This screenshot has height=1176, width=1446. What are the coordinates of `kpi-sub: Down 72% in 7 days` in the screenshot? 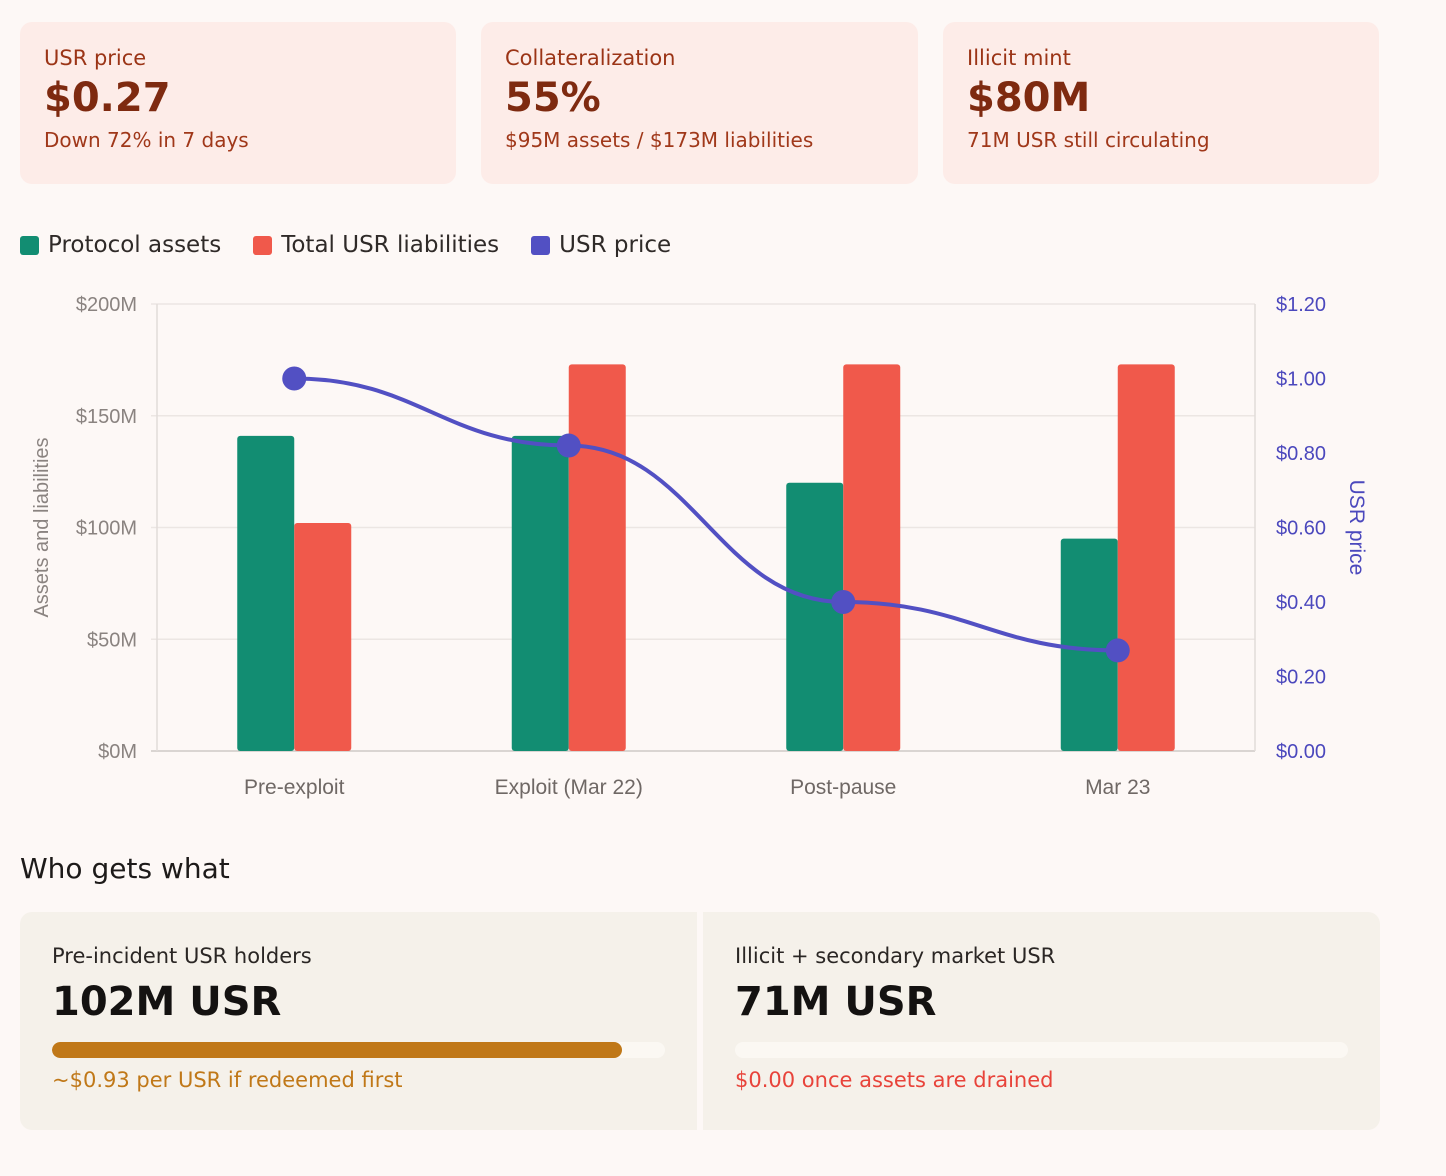 It's located at (146, 140).